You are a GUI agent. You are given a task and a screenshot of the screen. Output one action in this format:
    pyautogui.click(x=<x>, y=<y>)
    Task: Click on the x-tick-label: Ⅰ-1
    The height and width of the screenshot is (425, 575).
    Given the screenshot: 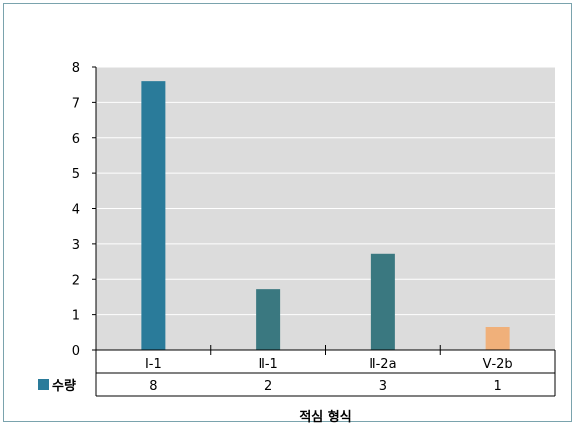 What is the action you would take?
    pyautogui.click(x=153, y=364)
    